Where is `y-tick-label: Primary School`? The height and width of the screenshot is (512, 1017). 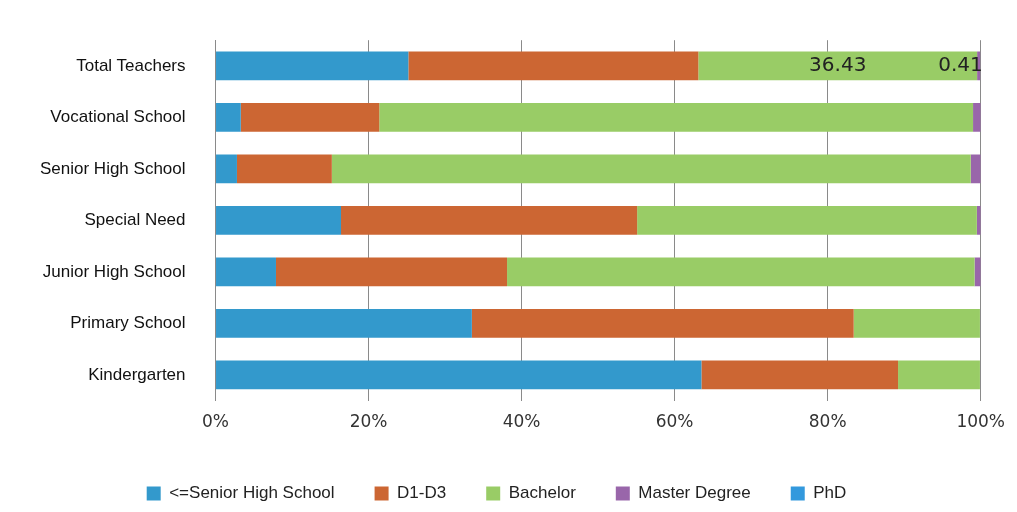
y-tick-label: Primary School is located at coordinates (128, 323).